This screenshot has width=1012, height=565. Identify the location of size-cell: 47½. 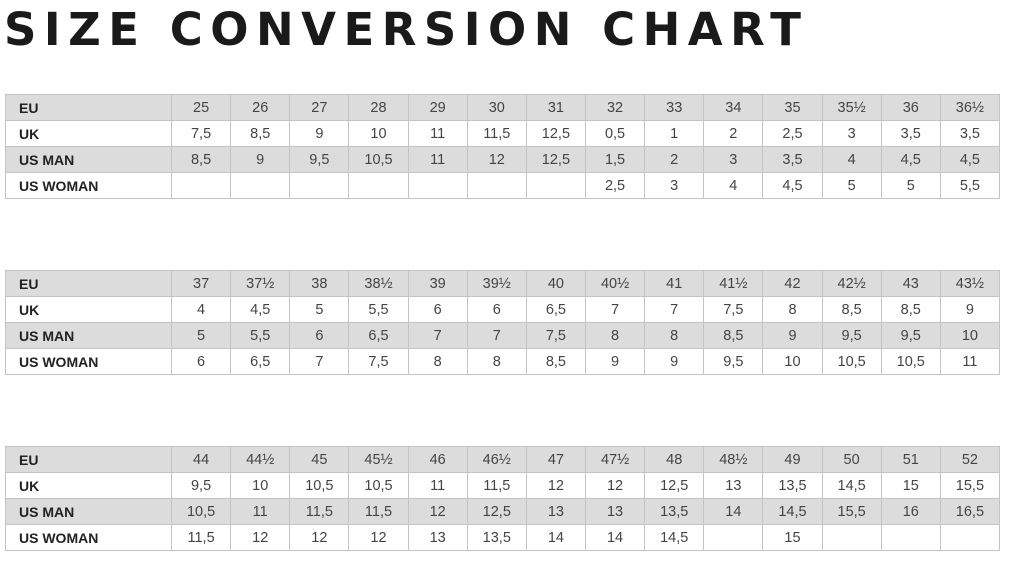
(615, 459).